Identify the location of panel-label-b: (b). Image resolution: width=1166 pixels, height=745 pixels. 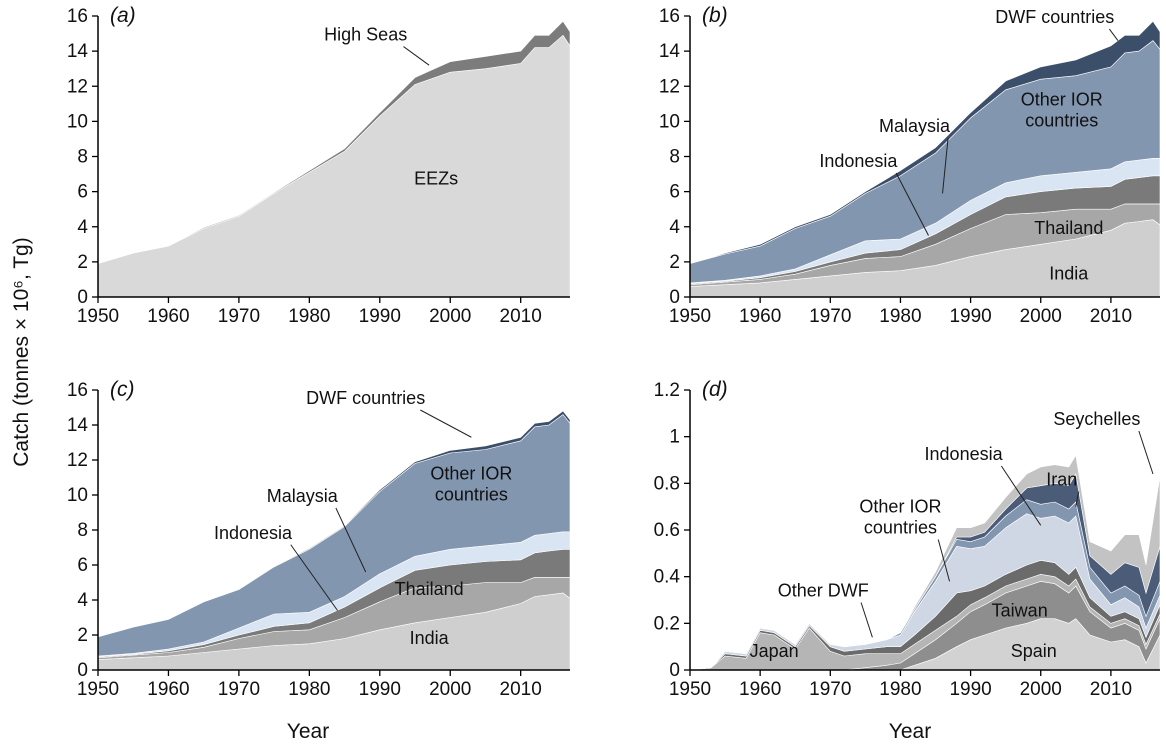
(715, 15).